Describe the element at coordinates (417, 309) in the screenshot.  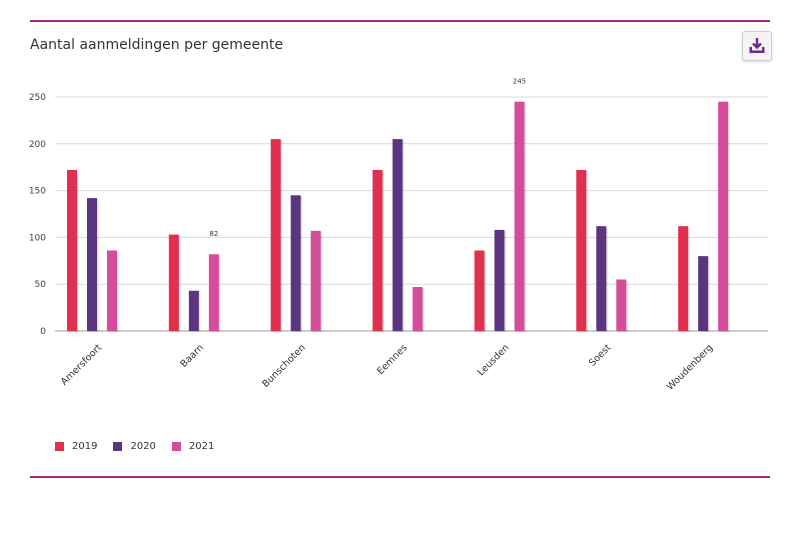
I see `bar-2021-eemnes` at that location.